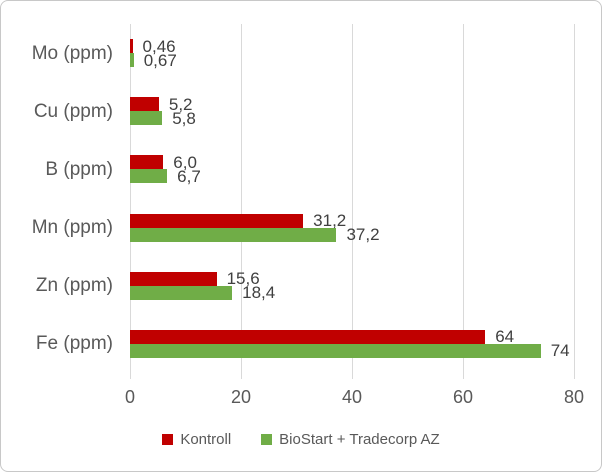  I want to click on legend-item-kontroll: Kontroll, so click(196, 439).